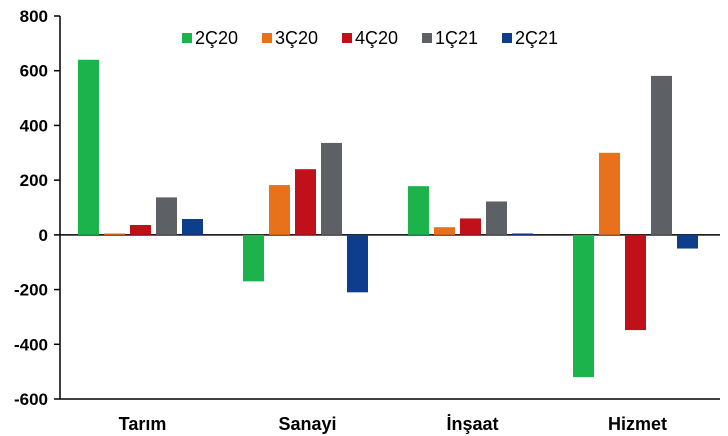 The height and width of the screenshot is (436, 728). I want to click on bar-4Ç20-İnşaat, so click(470, 226).